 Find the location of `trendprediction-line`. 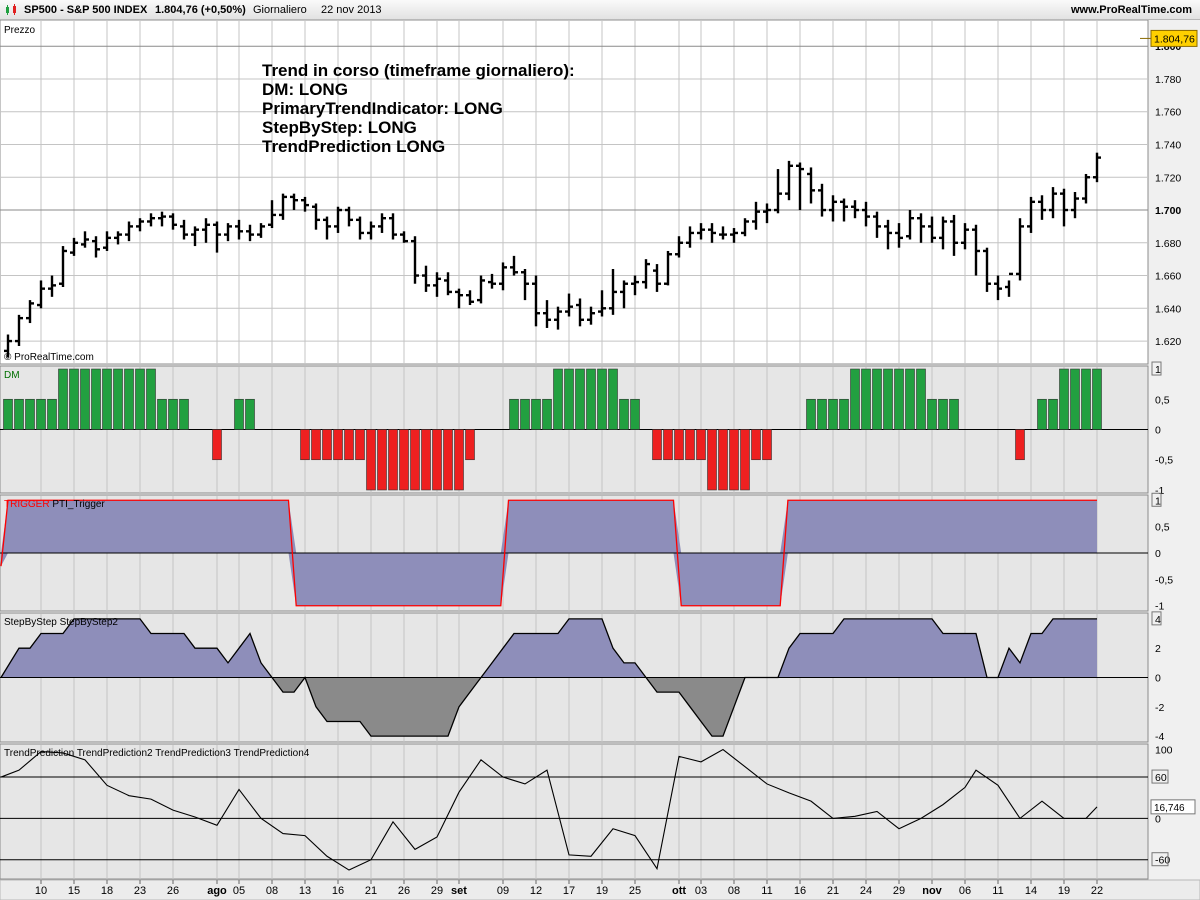

trendprediction-line is located at coordinates (574, 809).